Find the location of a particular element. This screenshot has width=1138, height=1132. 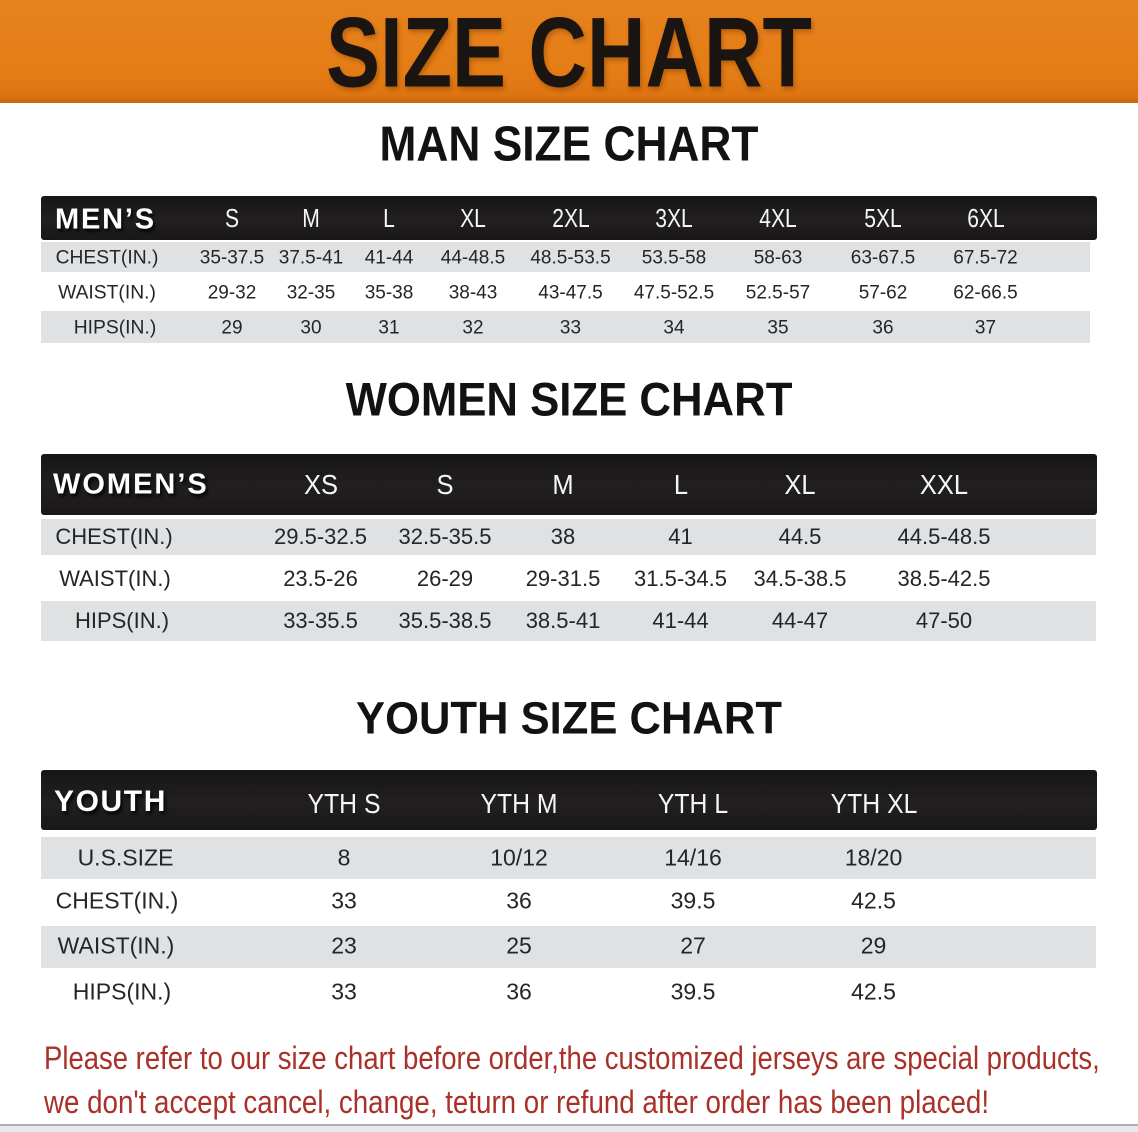

table-corner-label-women: WOMEN’S is located at coordinates (131, 484).